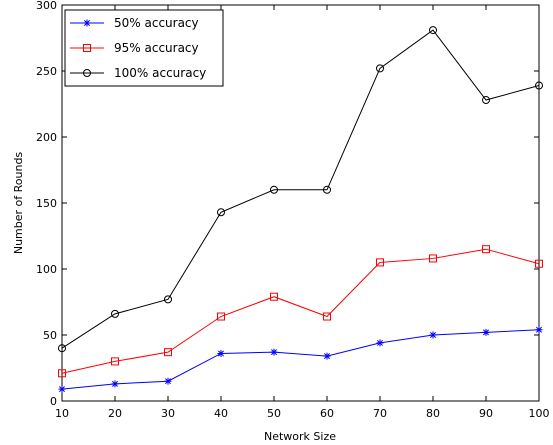 This screenshot has width=553, height=445. What do you see at coordinates (46, 137) in the screenshot?
I see `y-tick-label: 200` at bounding box center [46, 137].